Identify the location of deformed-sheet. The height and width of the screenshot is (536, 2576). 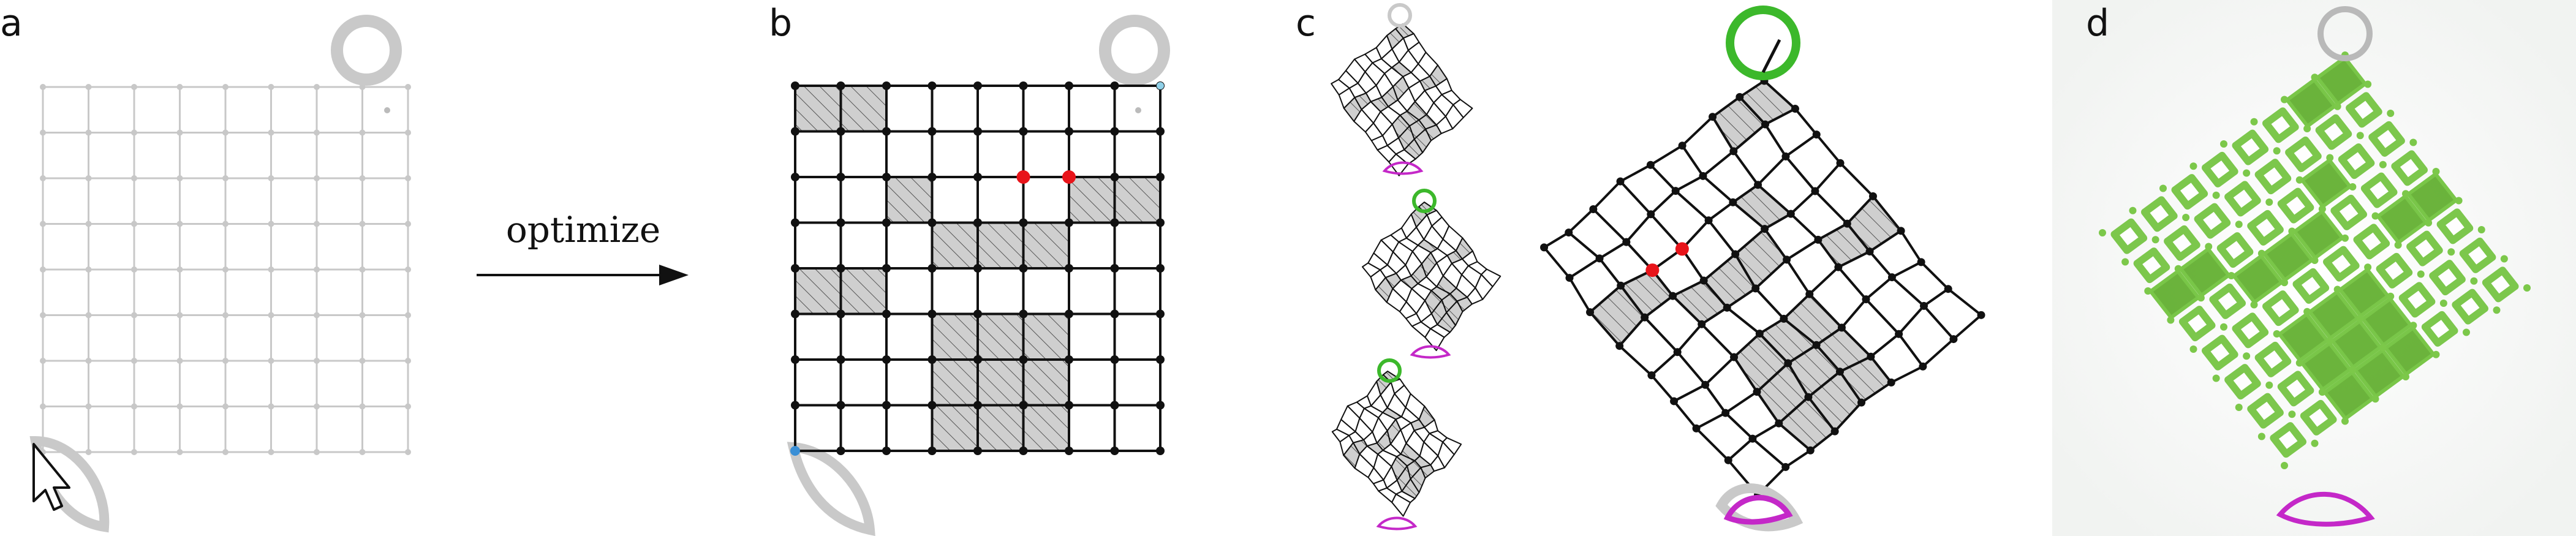
(1762, 288).